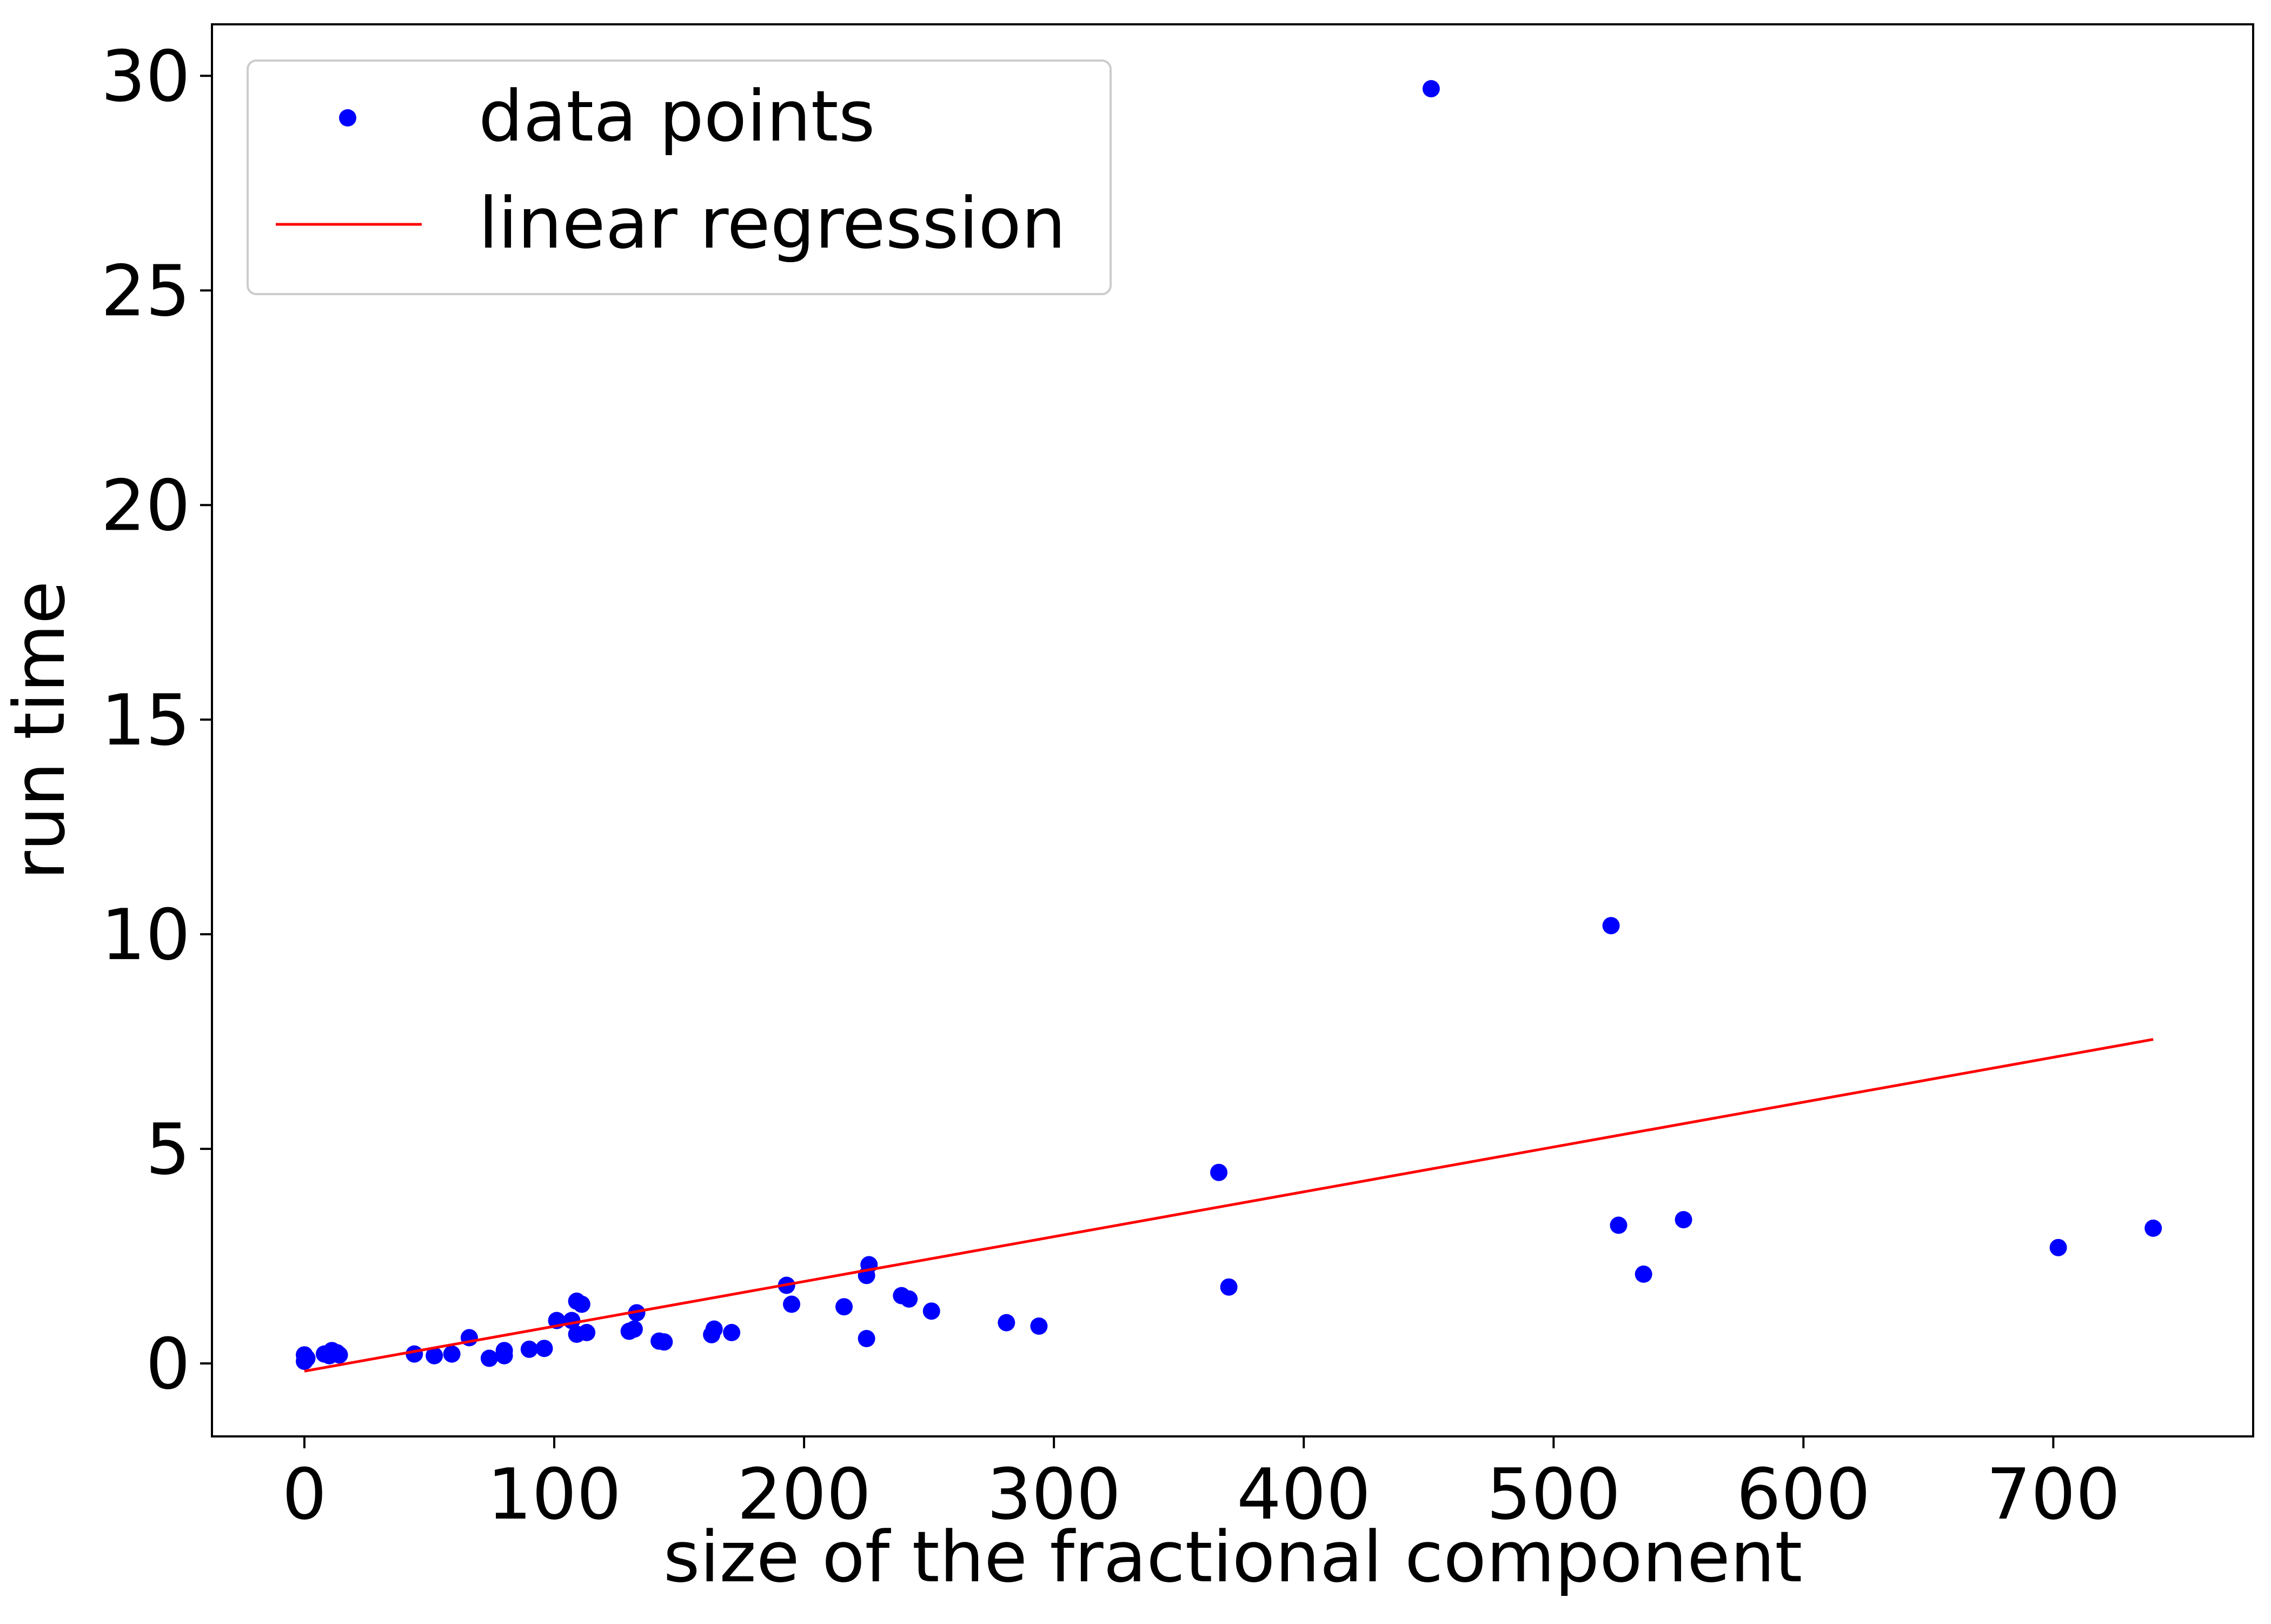  What do you see at coordinates (1803, 1494) in the screenshot?
I see `x-tick-label: 600` at bounding box center [1803, 1494].